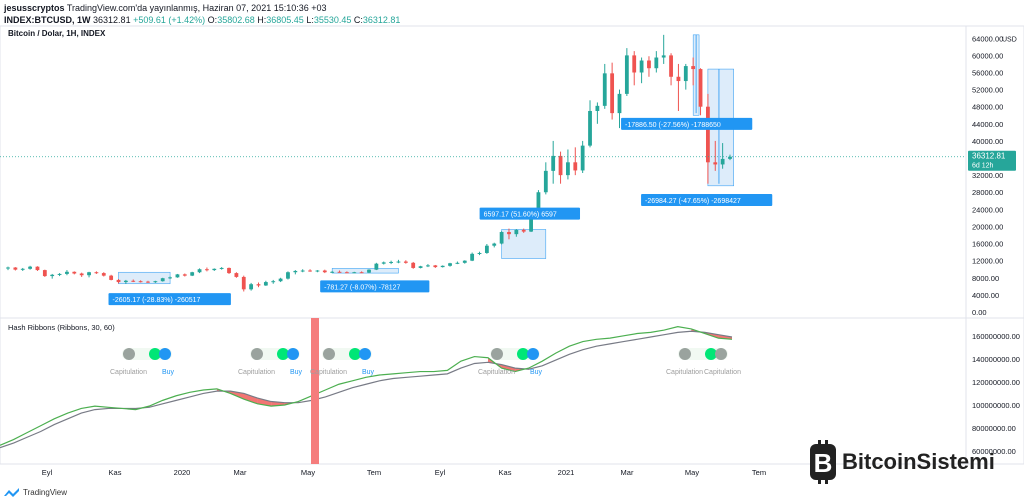 This screenshot has height=502, width=1024. What do you see at coordinates (155, 354) in the screenshot?
I see `recovery-dot` at bounding box center [155, 354].